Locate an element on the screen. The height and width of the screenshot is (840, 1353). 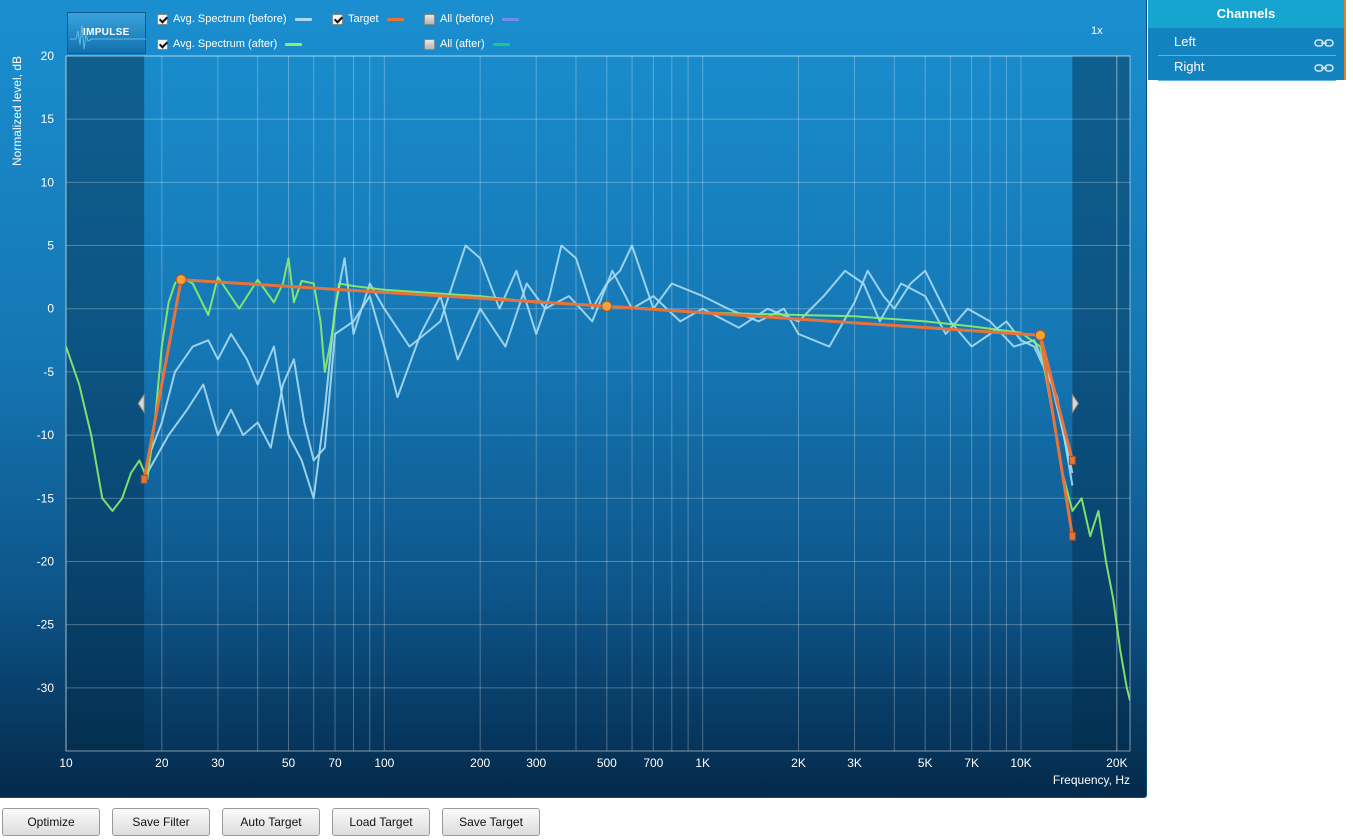
x-tick-label: 500 is located at coordinates (607, 763).